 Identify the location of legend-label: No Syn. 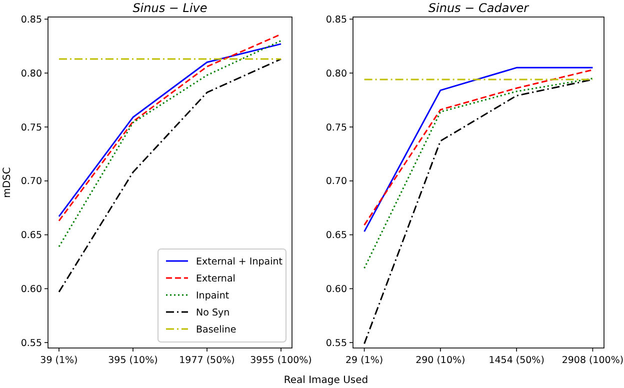
(213, 312).